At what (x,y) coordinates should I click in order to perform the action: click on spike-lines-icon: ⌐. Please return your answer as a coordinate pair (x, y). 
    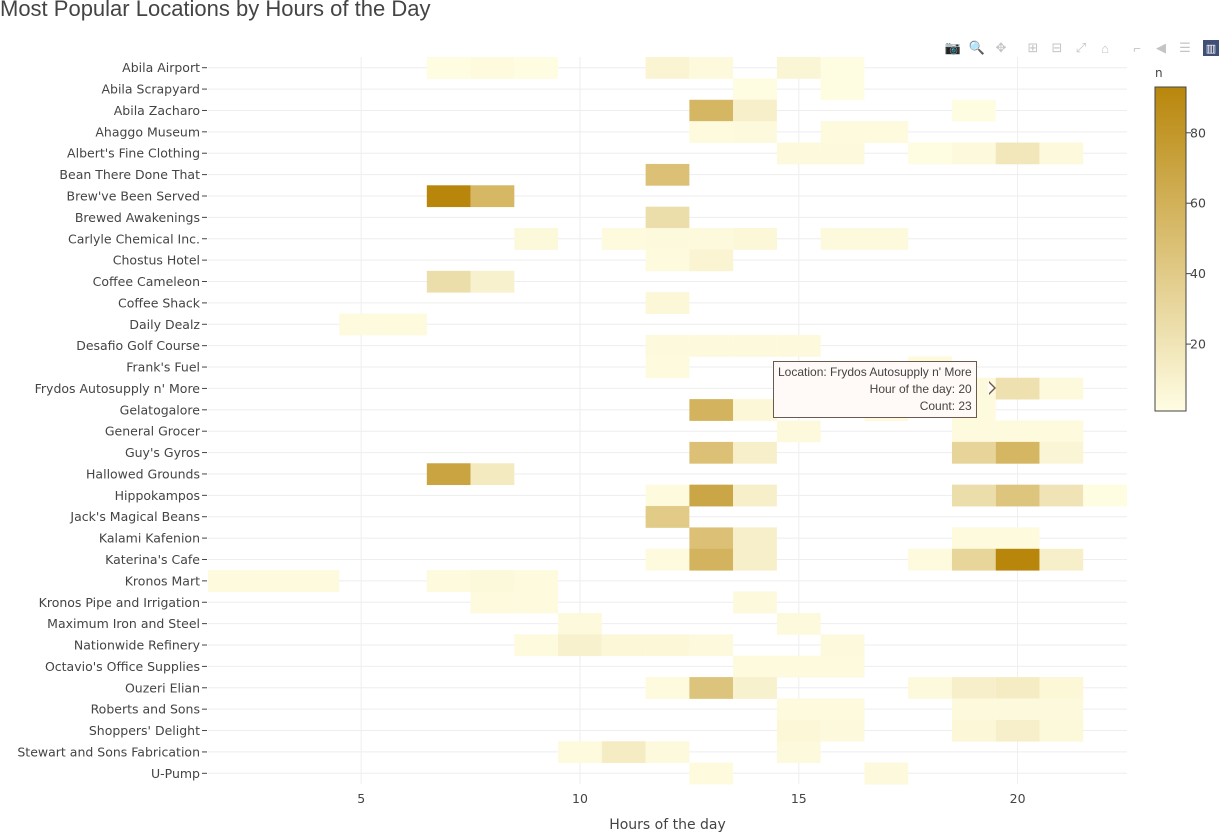
    Looking at the image, I should click on (1137, 48).